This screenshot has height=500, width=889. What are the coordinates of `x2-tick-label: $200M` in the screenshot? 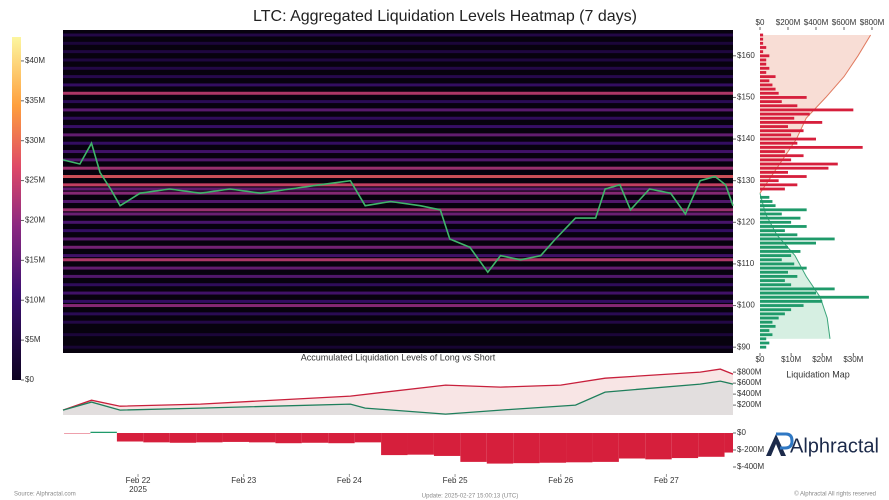 It's located at (788, 22).